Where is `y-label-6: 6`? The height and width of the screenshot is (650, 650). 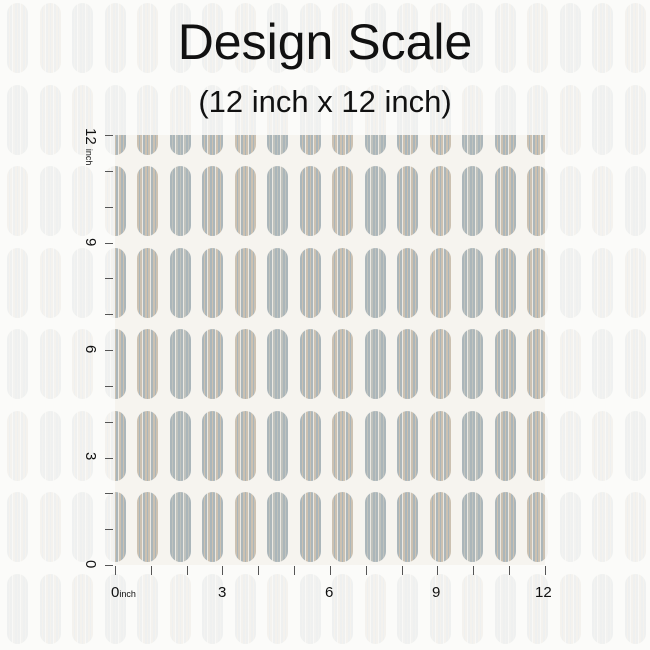 y-label-6: 6 is located at coordinates (90, 349).